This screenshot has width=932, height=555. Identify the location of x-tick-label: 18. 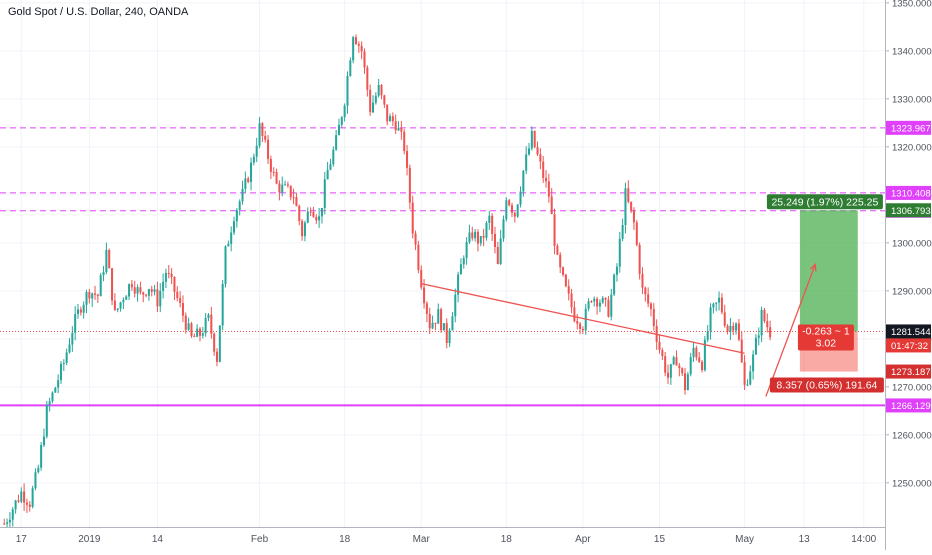
(345, 539).